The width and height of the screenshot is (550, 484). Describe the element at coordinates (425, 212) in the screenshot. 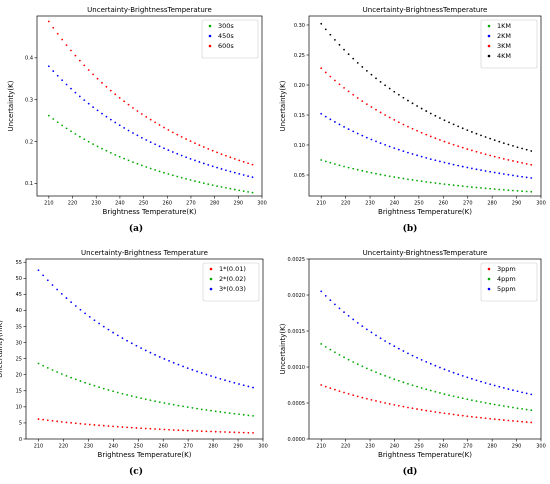

I see `x-axis-label: Brightness Temperature(K)` at that location.